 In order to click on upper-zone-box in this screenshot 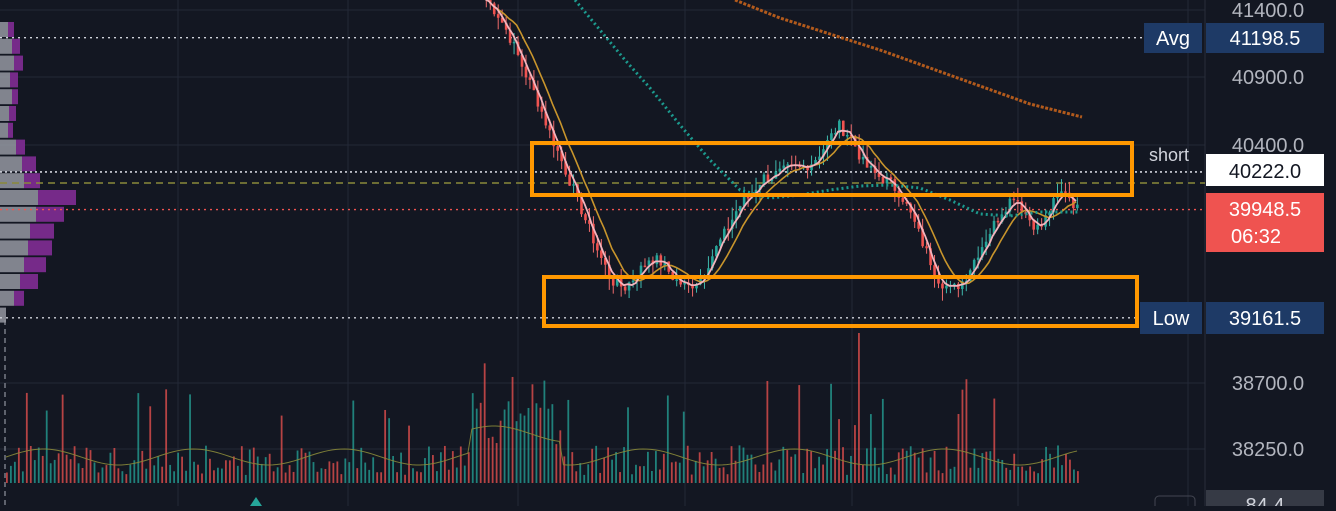, I will do `click(832, 169)`.